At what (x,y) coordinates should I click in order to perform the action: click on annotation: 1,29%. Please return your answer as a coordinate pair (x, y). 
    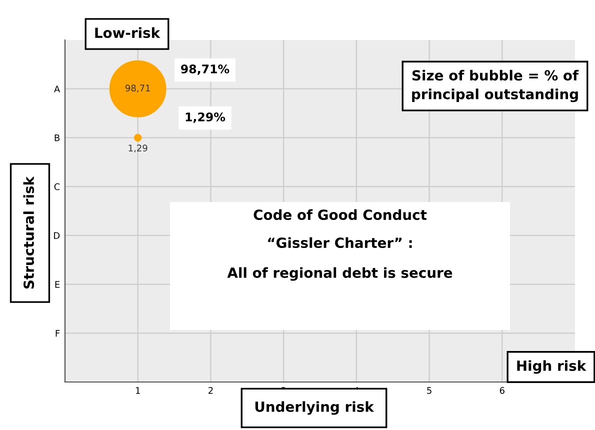
    Looking at the image, I should click on (206, 117).